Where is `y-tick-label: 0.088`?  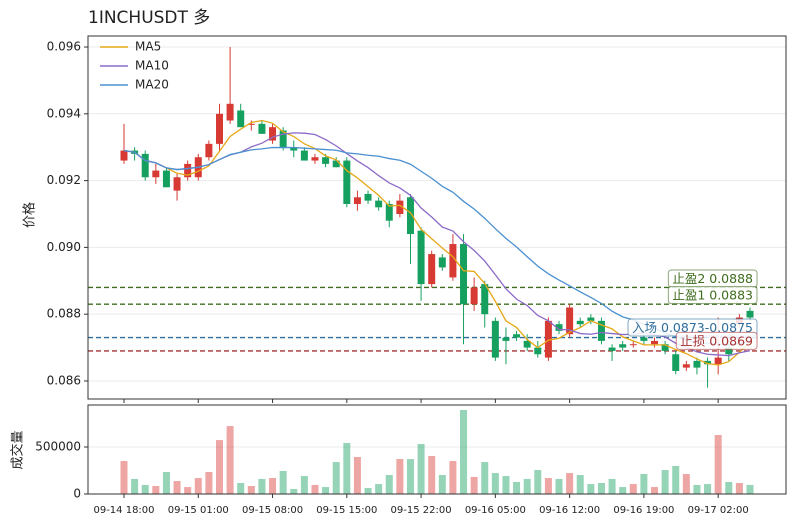 y-tick-label: 0.088 is located at coordinates (64, 314).